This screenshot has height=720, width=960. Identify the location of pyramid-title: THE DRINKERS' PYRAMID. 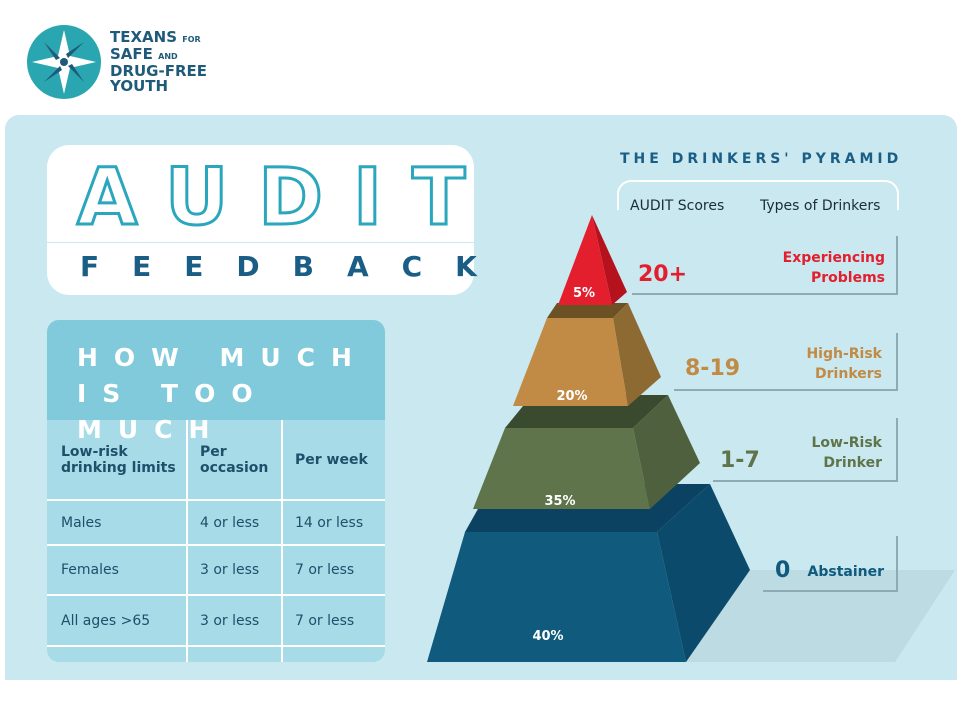
(761, 159).